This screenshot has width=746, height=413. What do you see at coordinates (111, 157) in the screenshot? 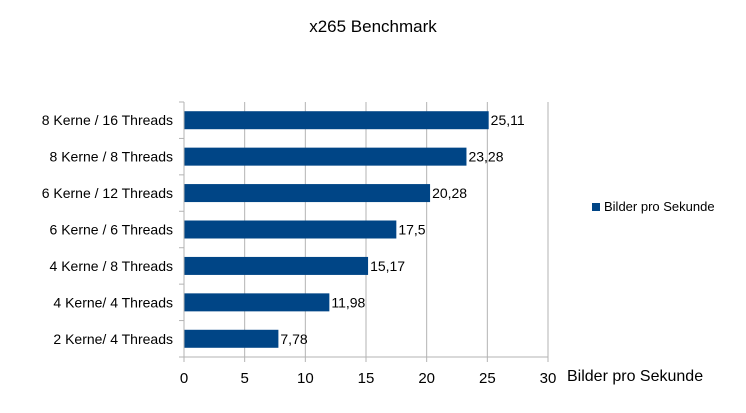
I see `category-label: 8 Kerne / 8 Threads` at bounding box center [111, 157].